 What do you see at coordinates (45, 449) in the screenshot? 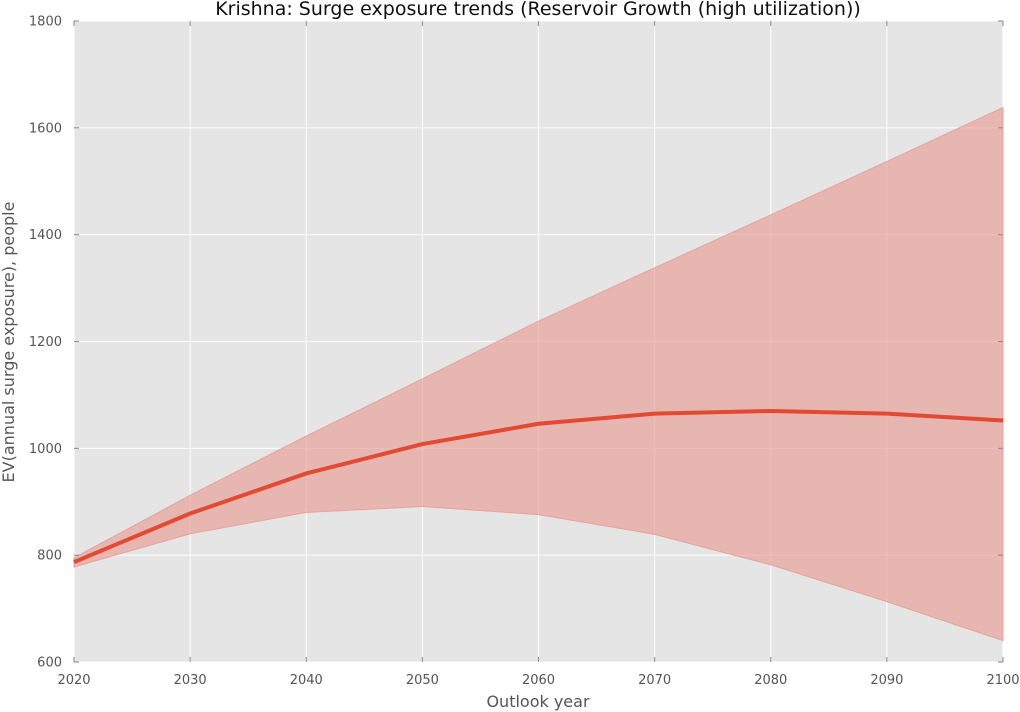
I see `y-tick-label: 1000` at bounding box center [45, 449].